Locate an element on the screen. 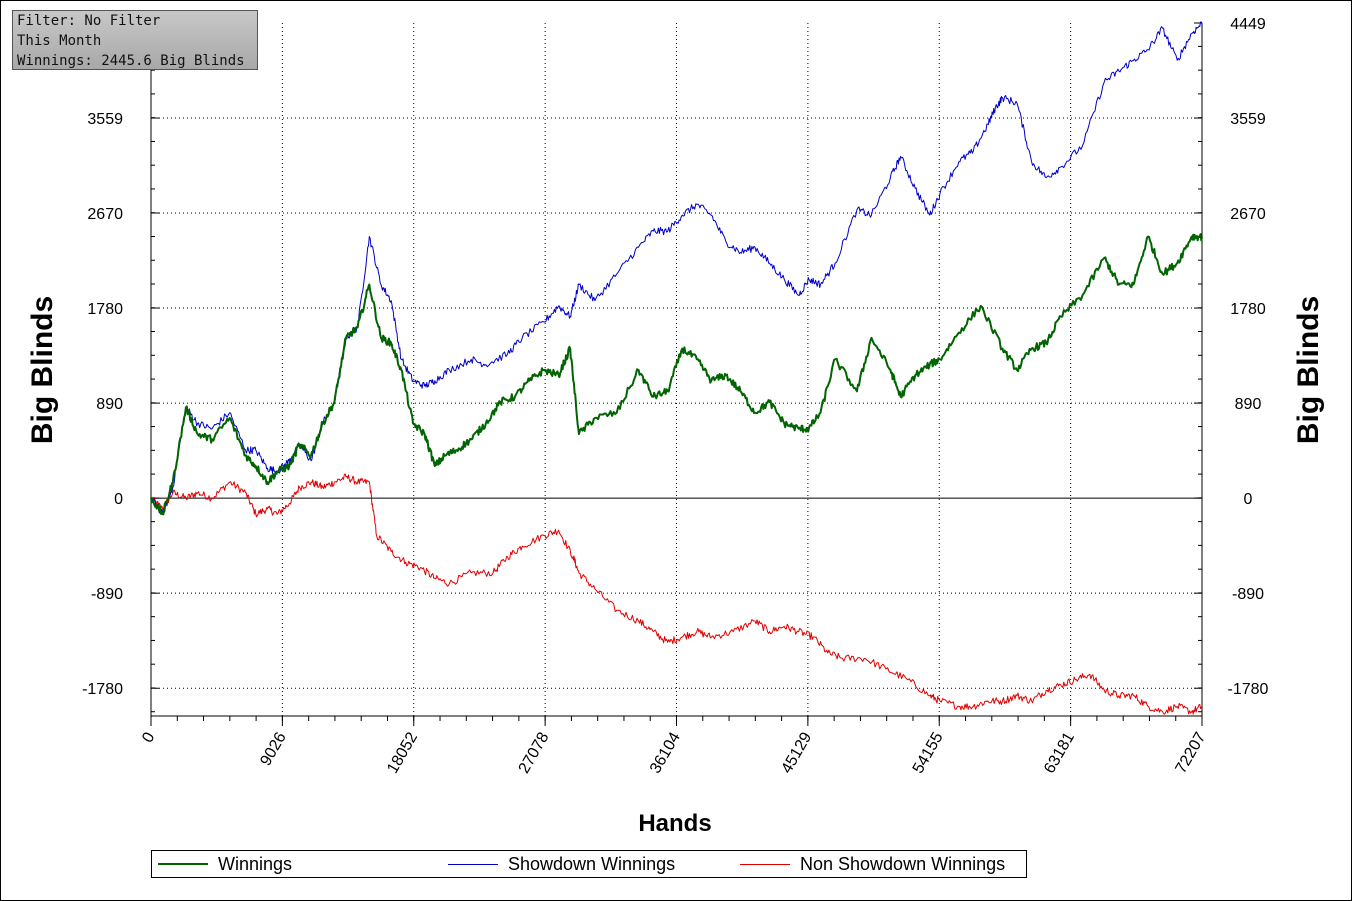 The height and width of the screenshot is (901, 1352). y-tick-label-right: 4449 is located at coordinates (1248, 24).